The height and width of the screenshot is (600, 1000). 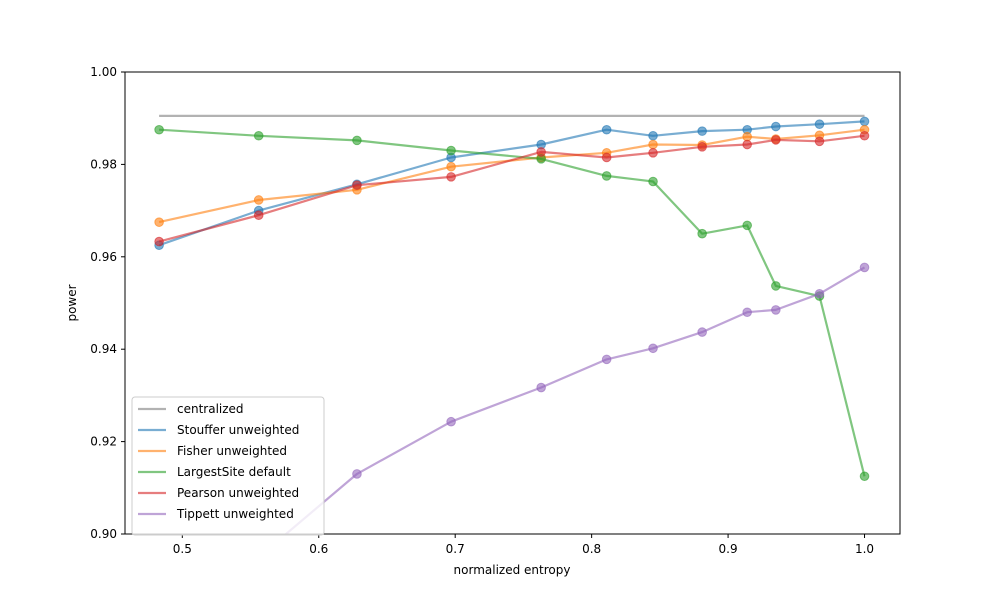 What do you see at coordinates (728, 549) in the screenshot?
I see `x-tick-label: 0.9` at bounding box center [728, 549].